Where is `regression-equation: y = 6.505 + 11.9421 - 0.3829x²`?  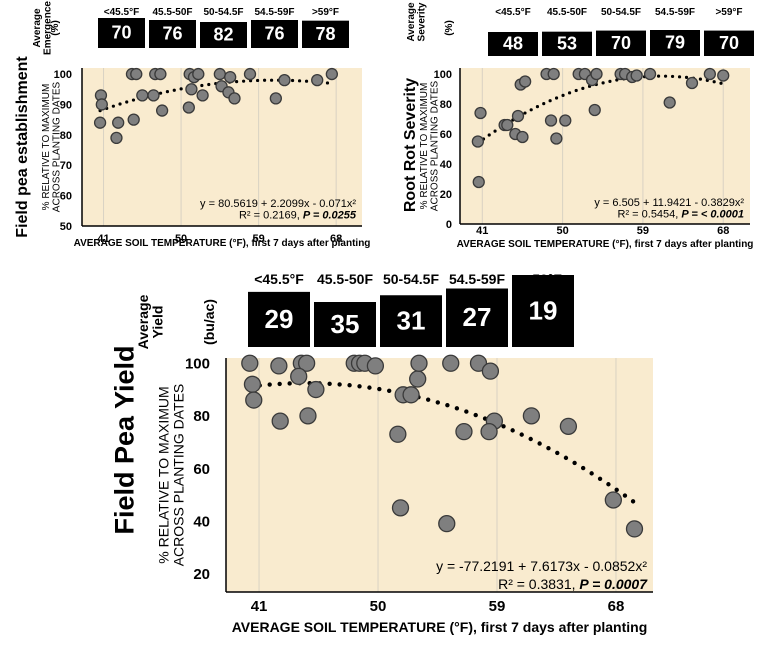
regression-equation: y = 6.505 + 11.9421 - 0.3829x² is located at coordinates (669, 203).